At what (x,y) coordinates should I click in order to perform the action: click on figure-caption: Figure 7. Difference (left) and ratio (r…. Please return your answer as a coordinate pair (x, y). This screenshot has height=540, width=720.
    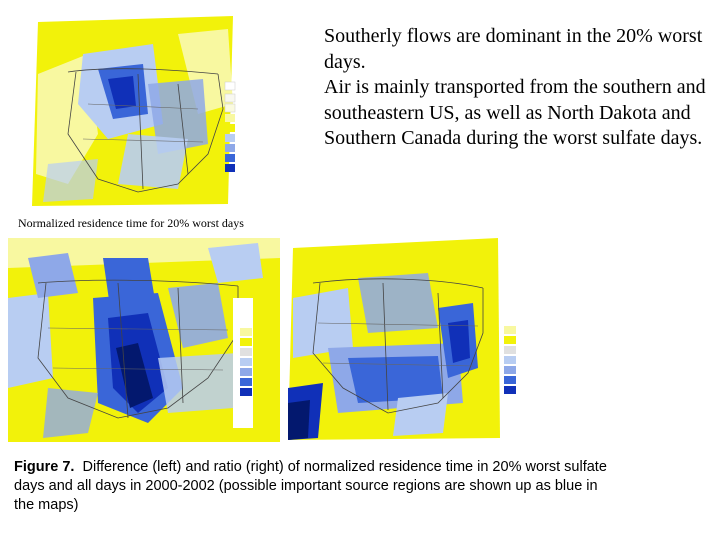
    Looking at the image, I should click on (314, 486).